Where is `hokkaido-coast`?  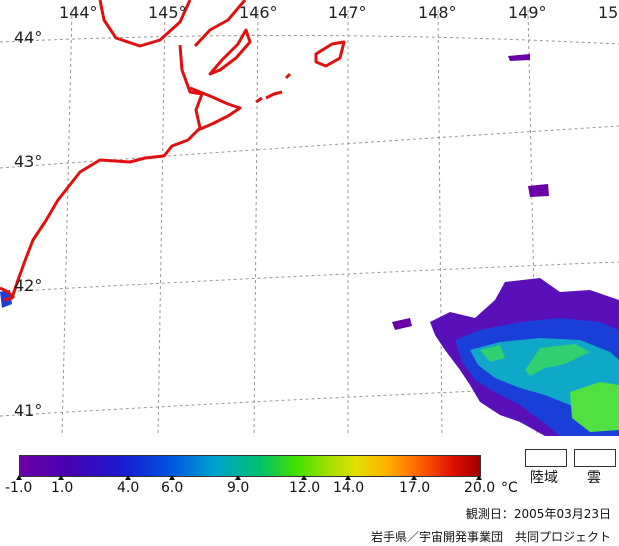
hokkaido-coast is located at coordinates (145, 24).